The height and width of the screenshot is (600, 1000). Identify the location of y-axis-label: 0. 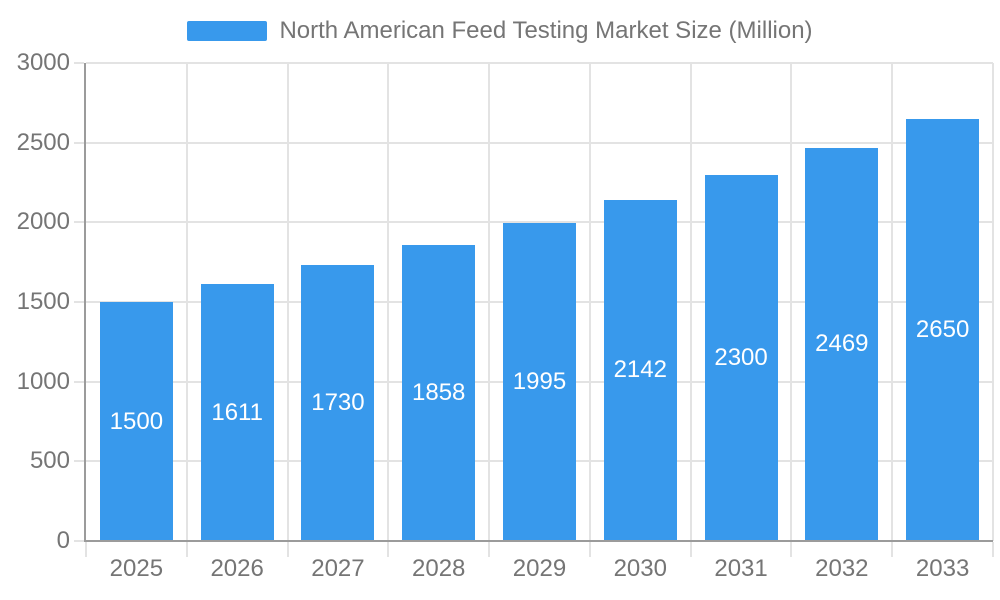
(63, 540).